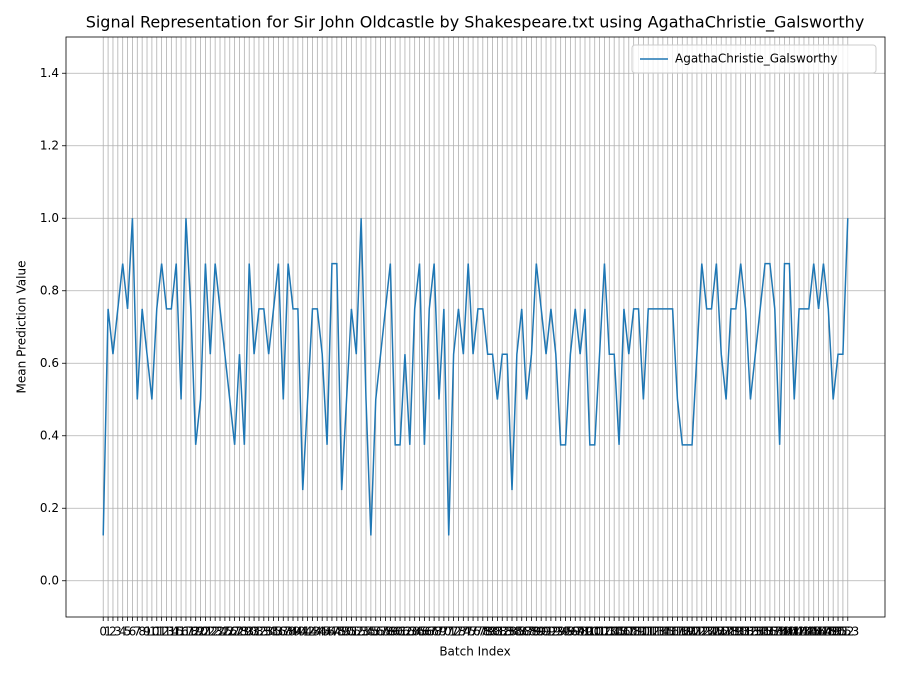 This screenshot has height=675, width=900. Describe the element at coordinates (49, 363) in the screenshot. I see `y-tick-label: 0.6` at that location.